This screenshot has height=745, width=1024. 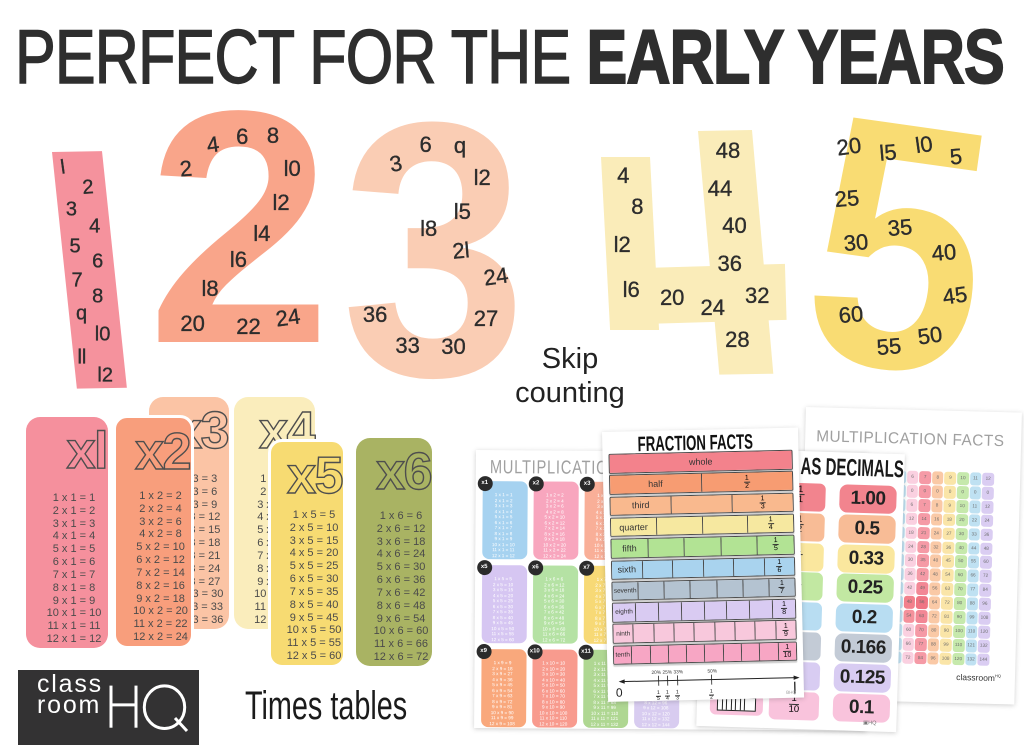 What do you see at coordinates (656, 673) in the screenshot?
I see `svg-text: 20%` at bounding box center [656, 673].